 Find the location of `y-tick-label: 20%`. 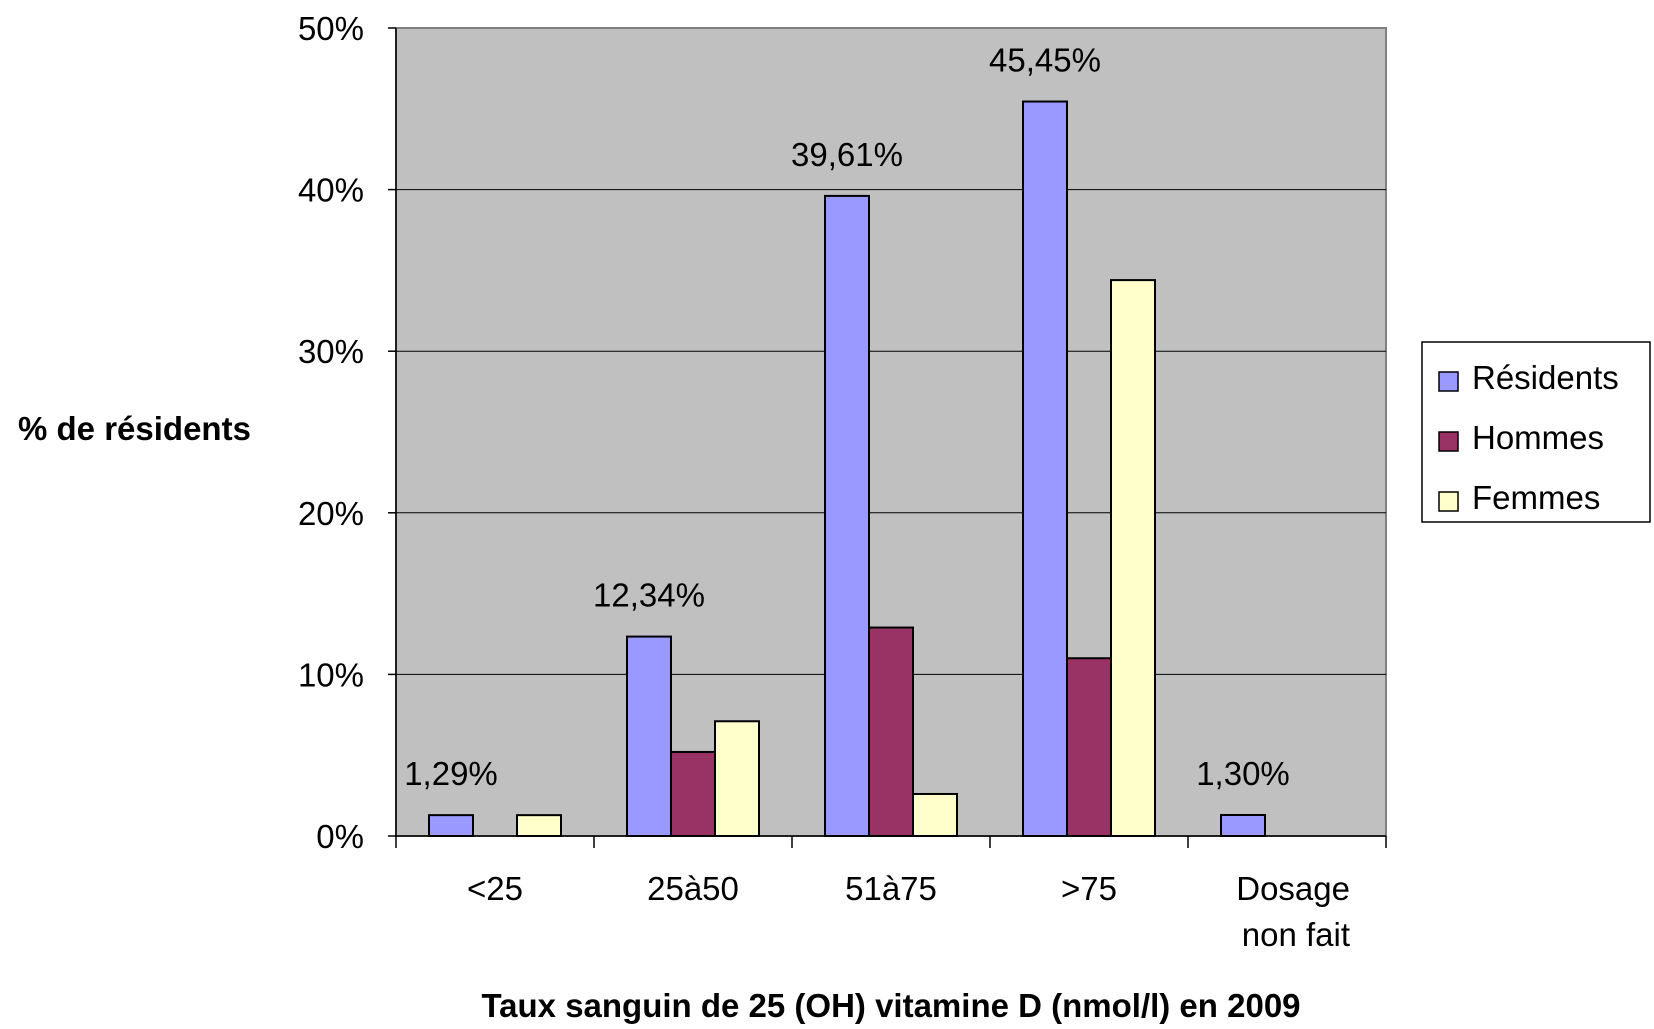

y-tick-label: 20% is located at coordinates (331, 513).